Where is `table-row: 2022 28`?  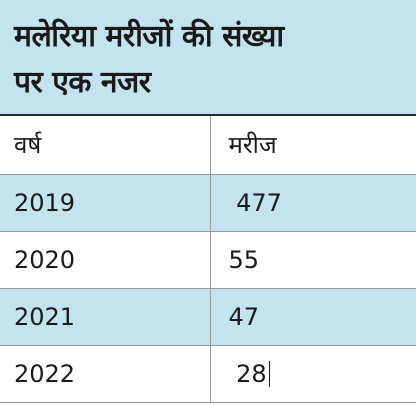
table-row: 2022 28 is located at coordinates (208, 374).